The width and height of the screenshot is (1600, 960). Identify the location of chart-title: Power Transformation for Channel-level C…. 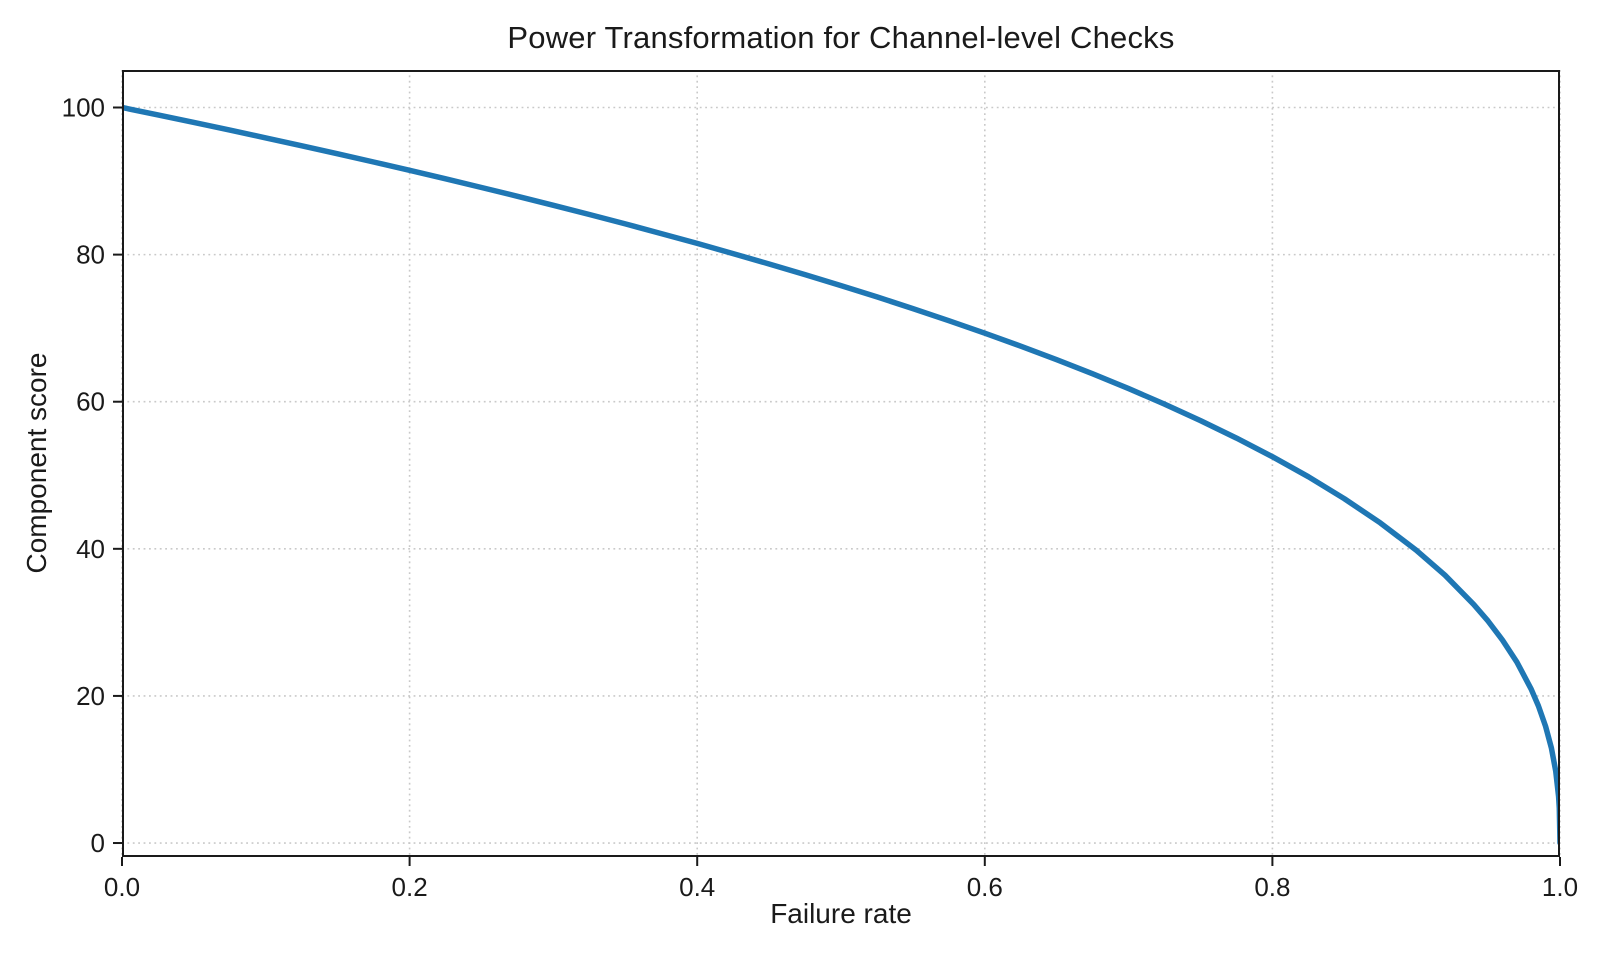
(841, 37).